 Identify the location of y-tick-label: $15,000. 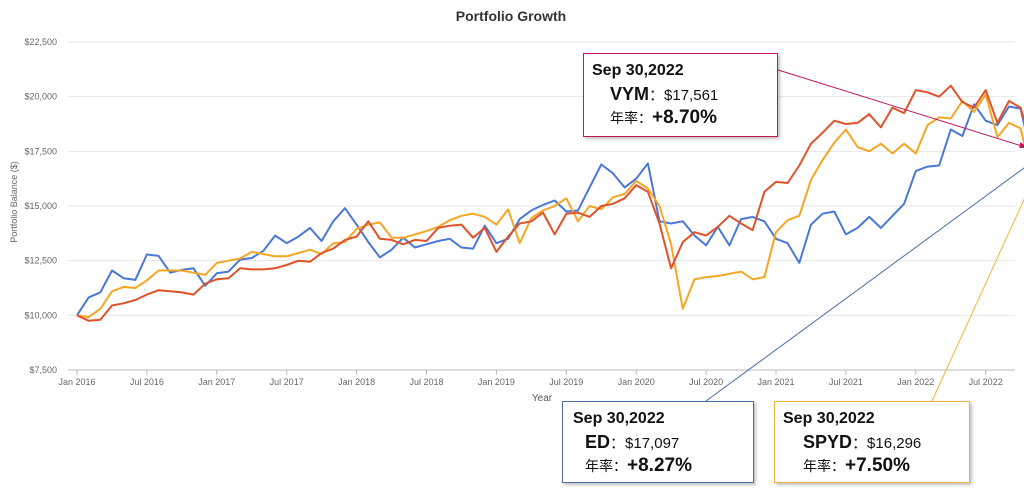
(40, 206).